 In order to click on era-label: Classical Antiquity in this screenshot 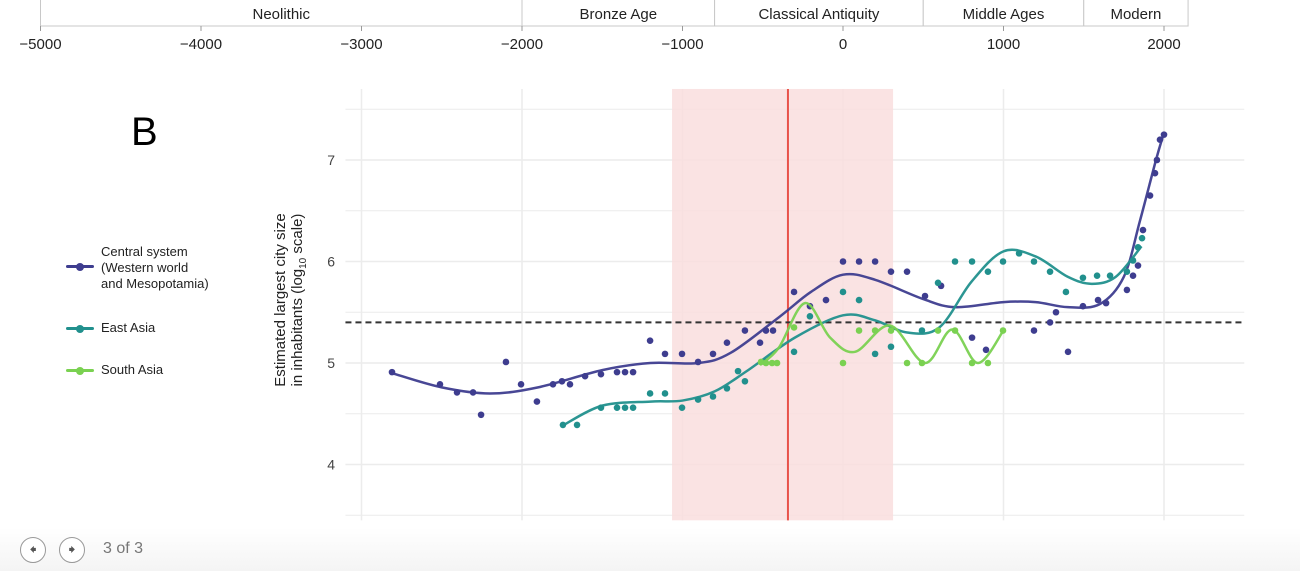, I will do `click(818, 14)`.